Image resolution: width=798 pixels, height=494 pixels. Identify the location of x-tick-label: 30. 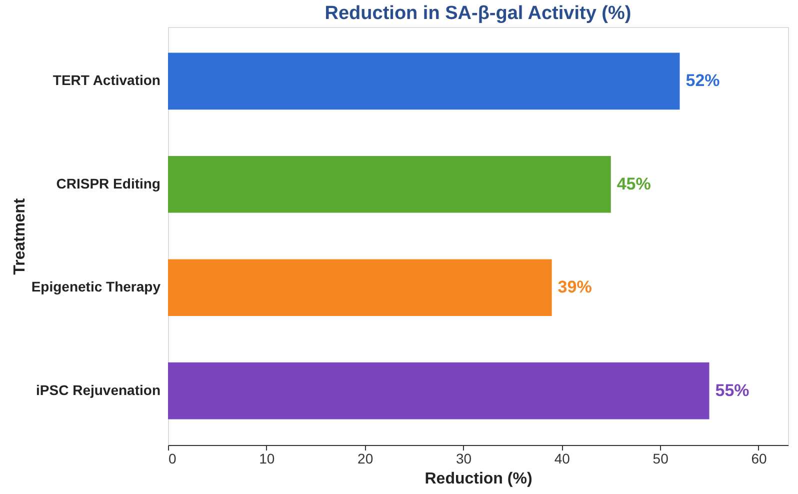
(464, 458).